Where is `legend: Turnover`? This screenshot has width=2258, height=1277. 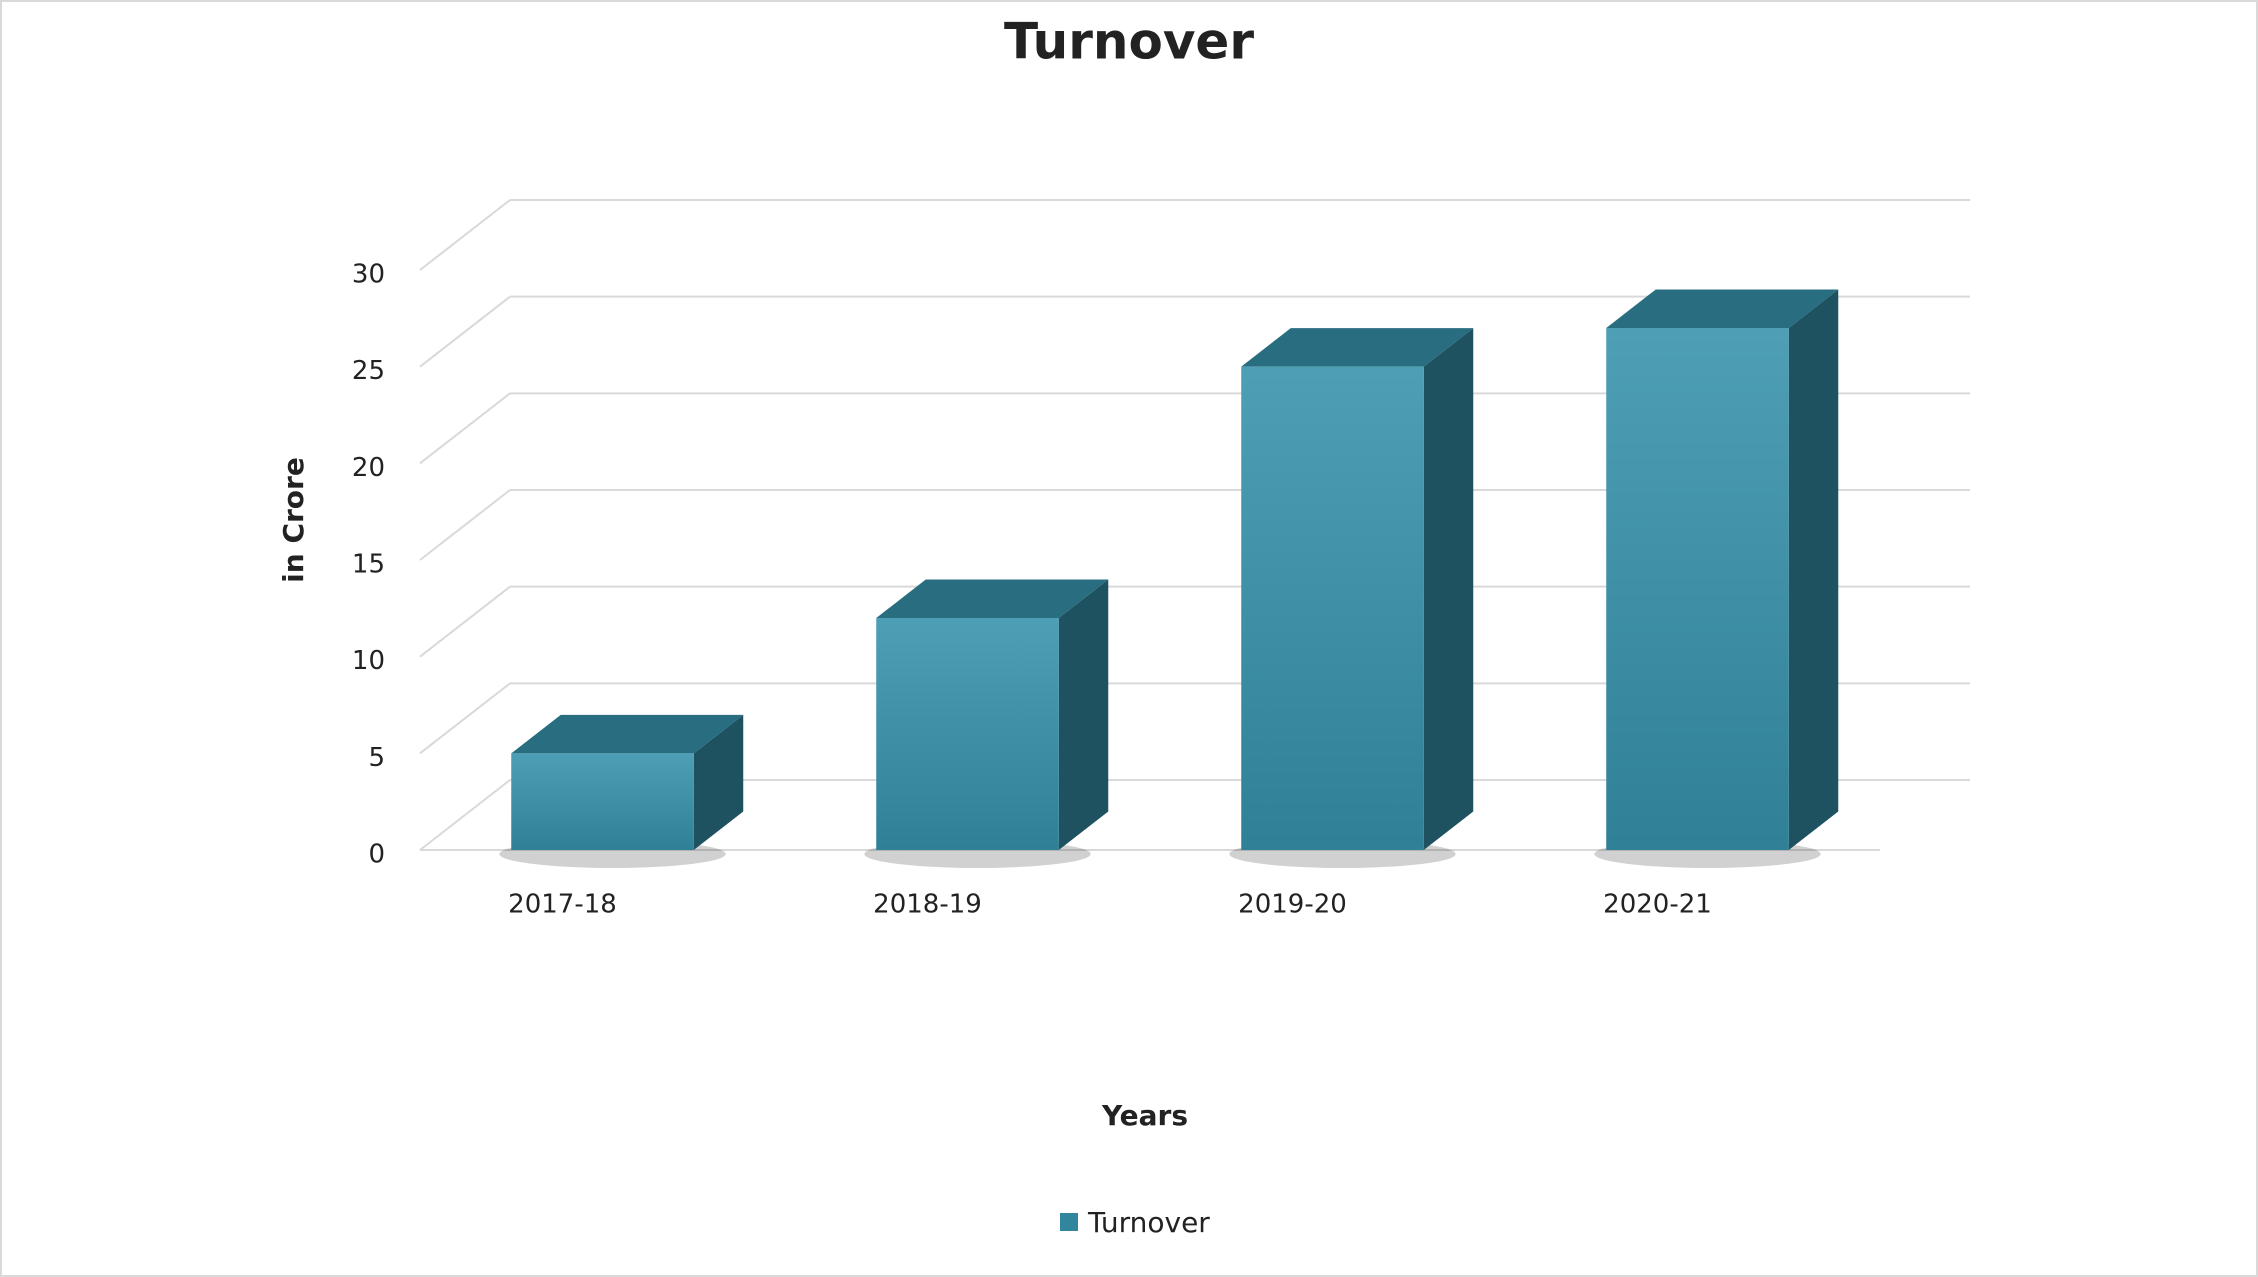 legend: Turnover is located at coordinates (1135, 1222).